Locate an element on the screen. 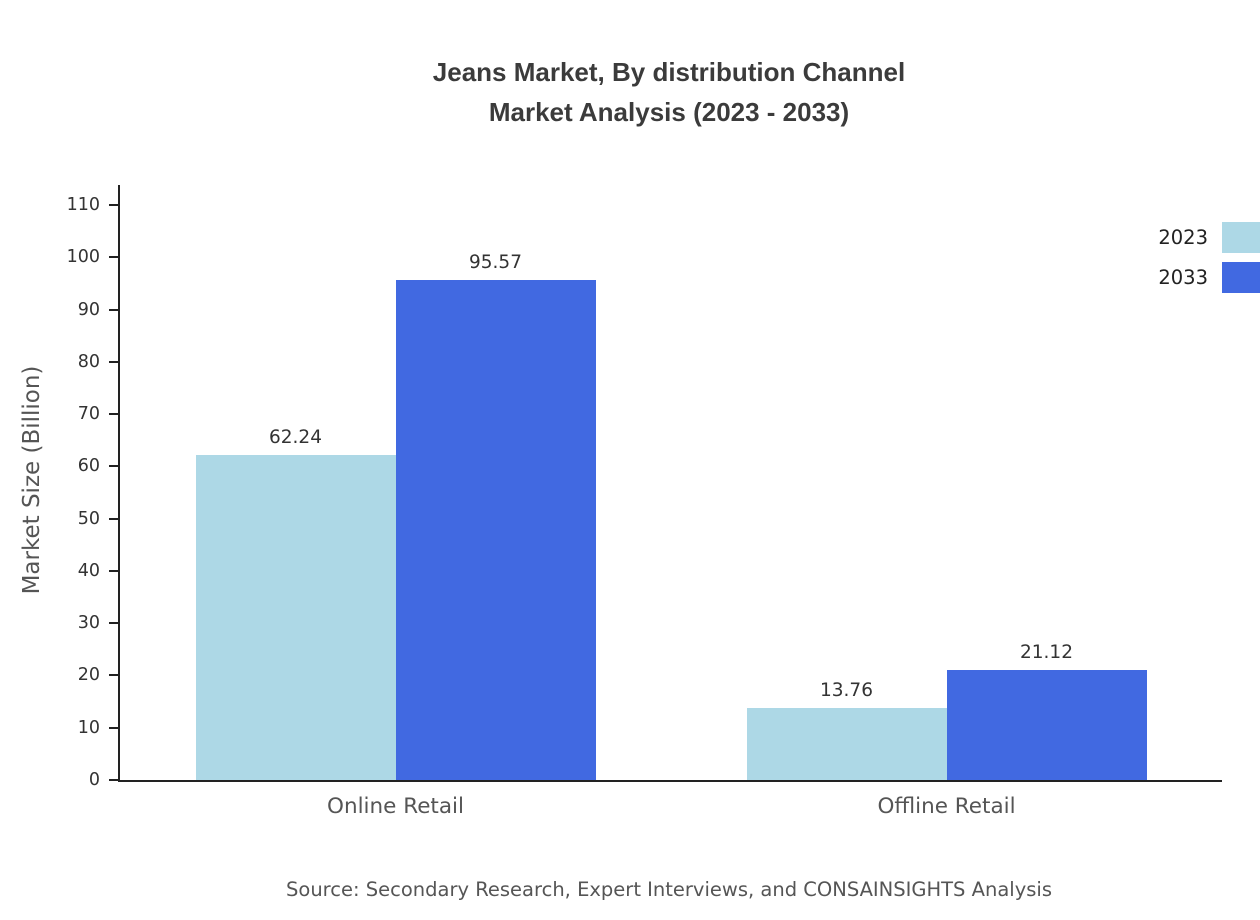 This screenshot has height=920, width=1260. legend: 2023 2033 is located at coordinates (1209, 257).